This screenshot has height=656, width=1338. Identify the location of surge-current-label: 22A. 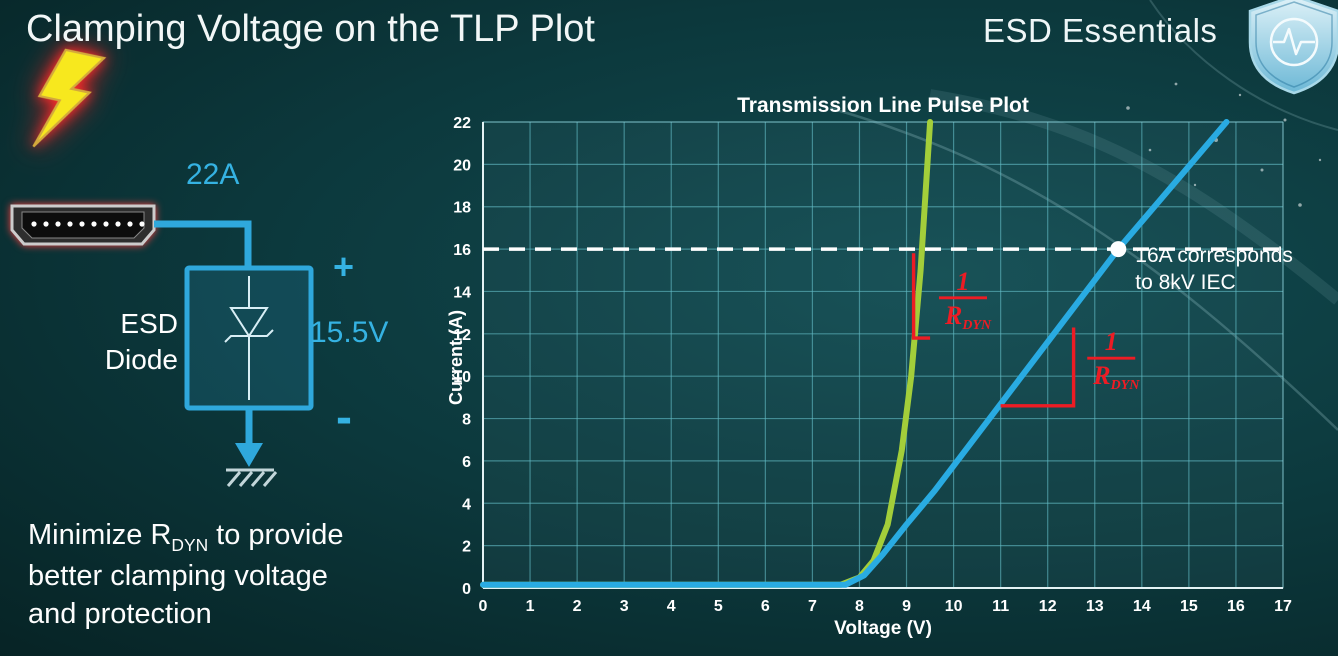
(213, 174).